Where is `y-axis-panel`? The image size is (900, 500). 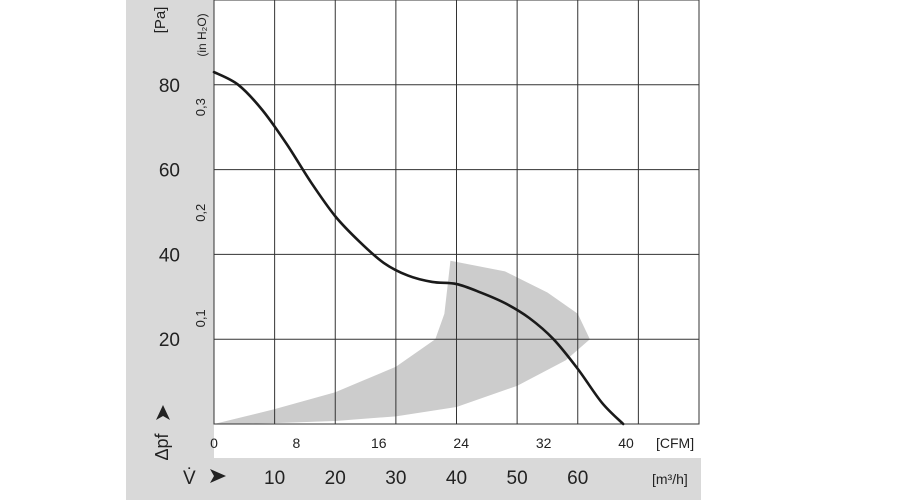 y-axis-panel is located at coordinates (170, 250).